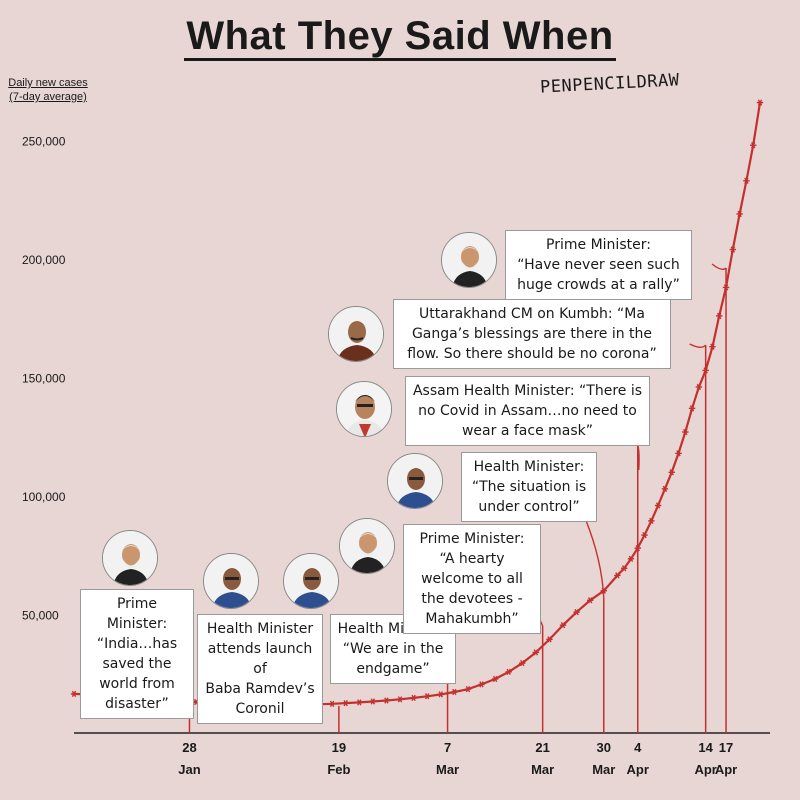 This screenshot has height=800, width=800. Describe the element at coordinates (542, 747) in the screenshot. I see `x-tick-label: 21` at that location.